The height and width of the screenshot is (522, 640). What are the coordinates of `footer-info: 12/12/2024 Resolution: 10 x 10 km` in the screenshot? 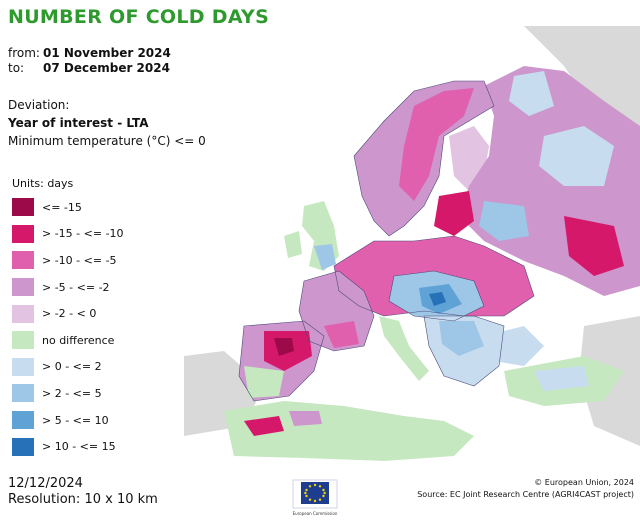 It's located at (83, 492).